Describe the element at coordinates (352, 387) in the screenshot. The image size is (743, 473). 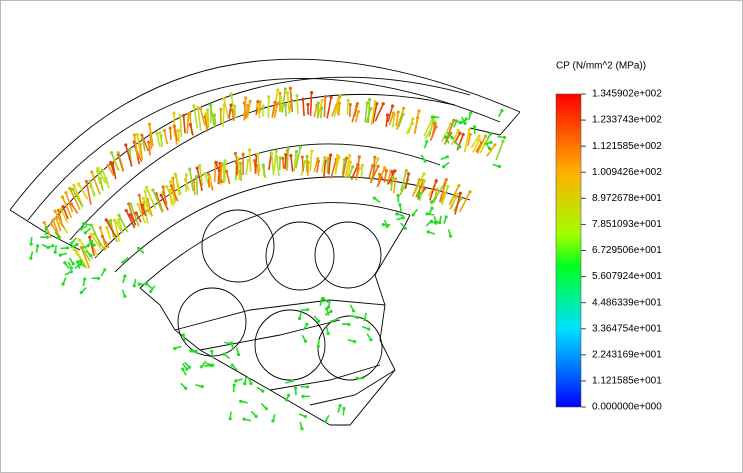
I see `edge` at that location.